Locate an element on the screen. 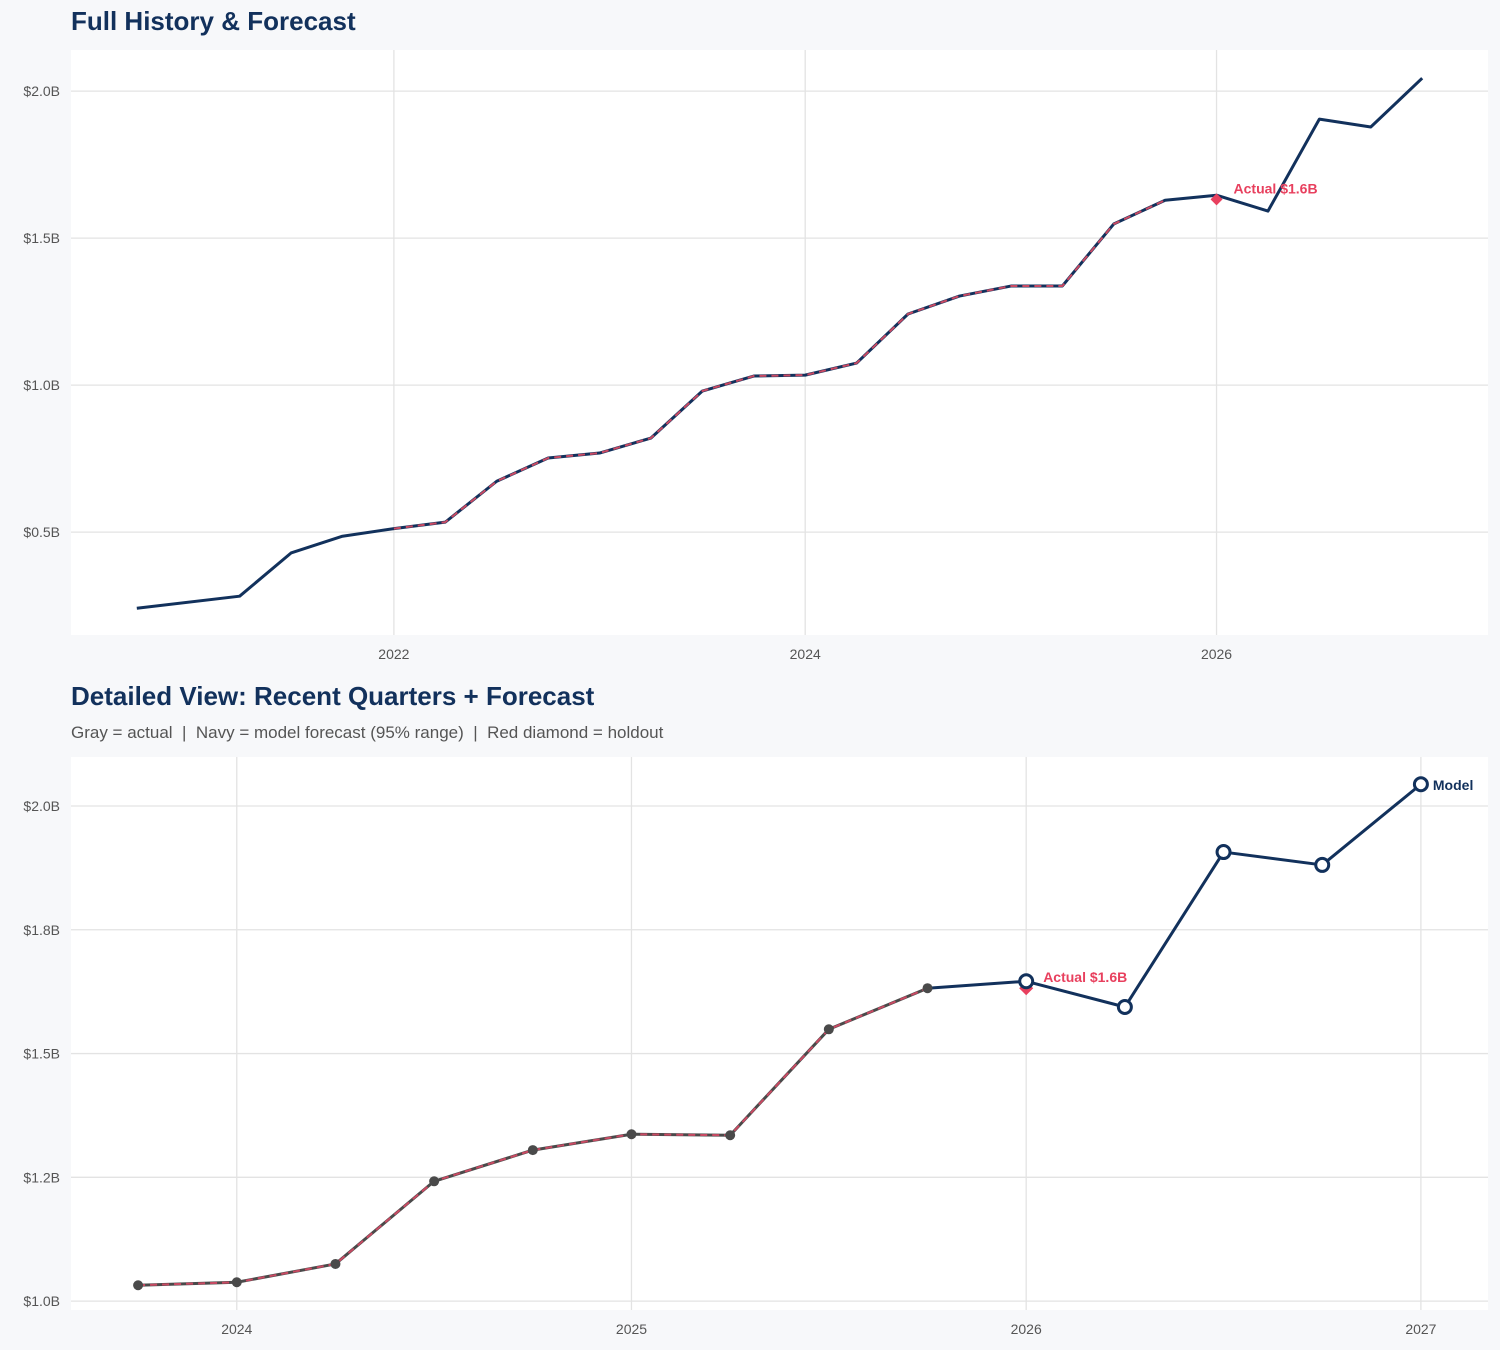  bottom-x-tick-label: 2026 is located at coordinates (1026, 1329).